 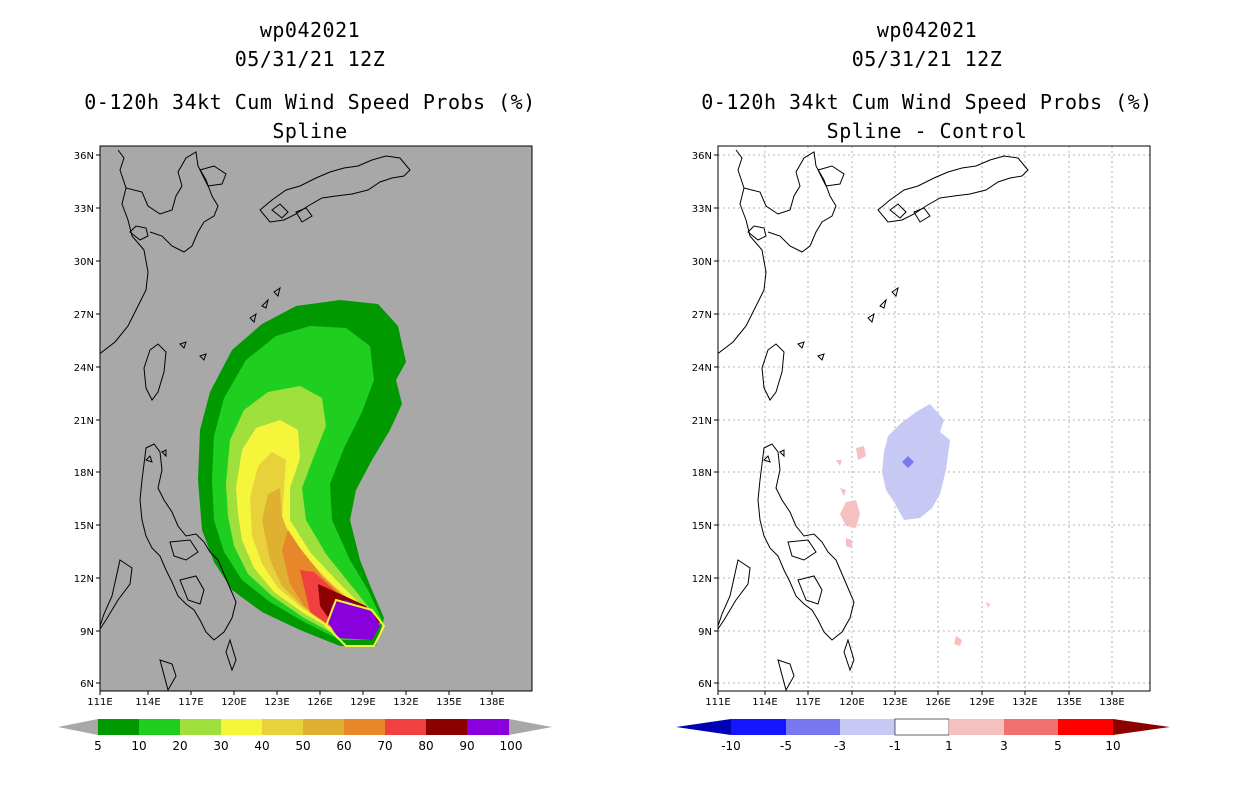 What do you see at coordinates (362, 702) in the screenshot?
I see `left-lon-label: 129E` at bounding box center [362, 702].